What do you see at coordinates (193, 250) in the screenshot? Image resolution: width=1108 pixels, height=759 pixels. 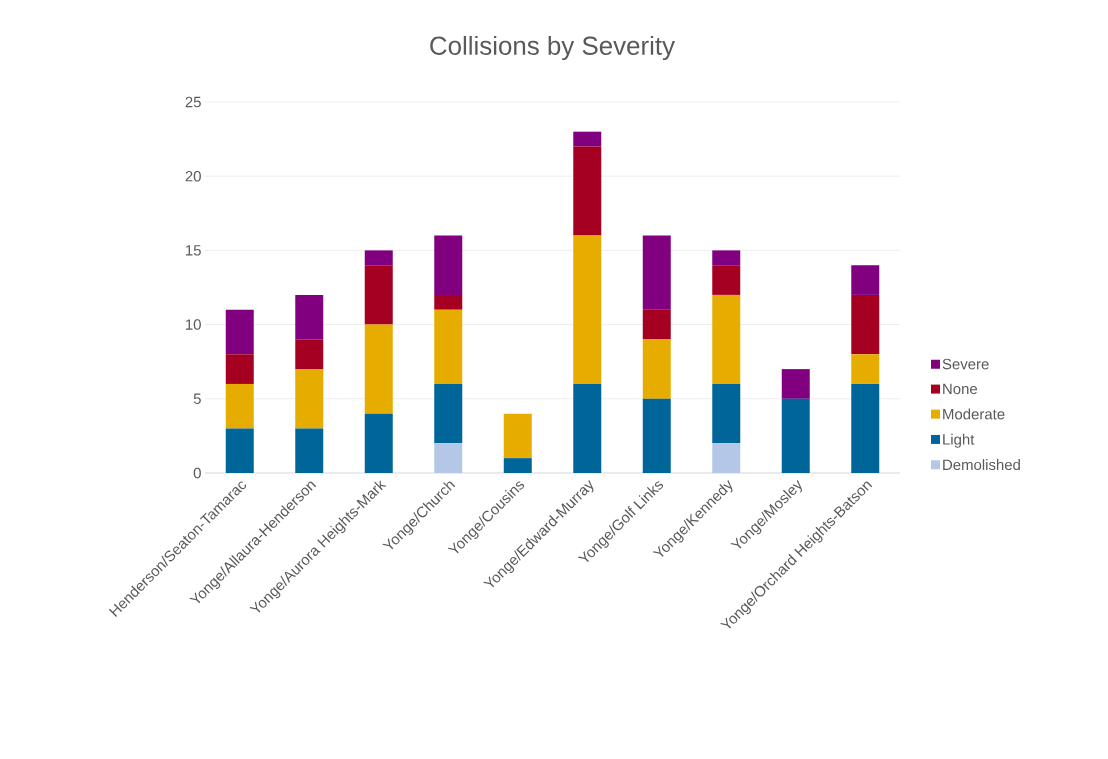 I see `y-tick-label: 15` at bounding box center [193, 250].